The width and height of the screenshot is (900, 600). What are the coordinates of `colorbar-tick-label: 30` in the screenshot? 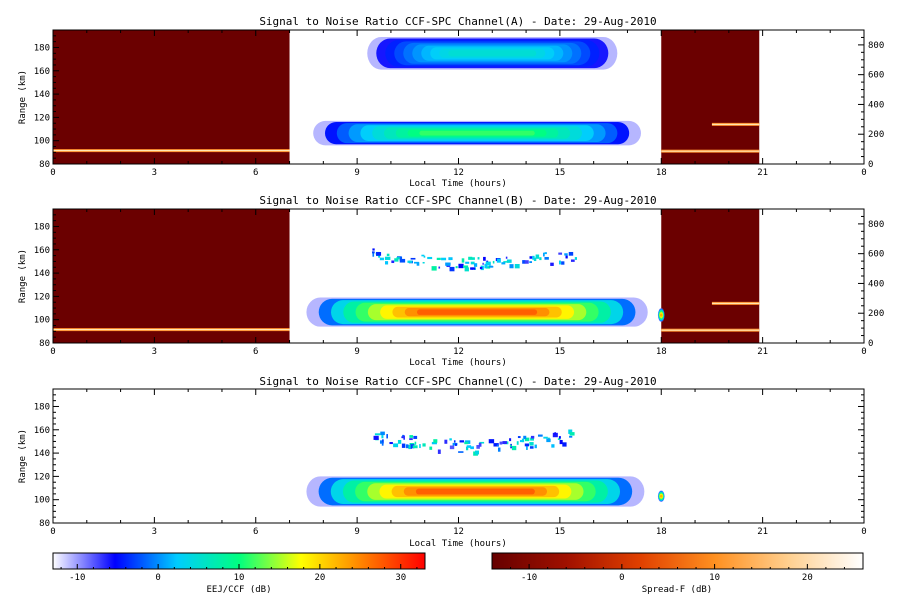 It's located at (400, 578).